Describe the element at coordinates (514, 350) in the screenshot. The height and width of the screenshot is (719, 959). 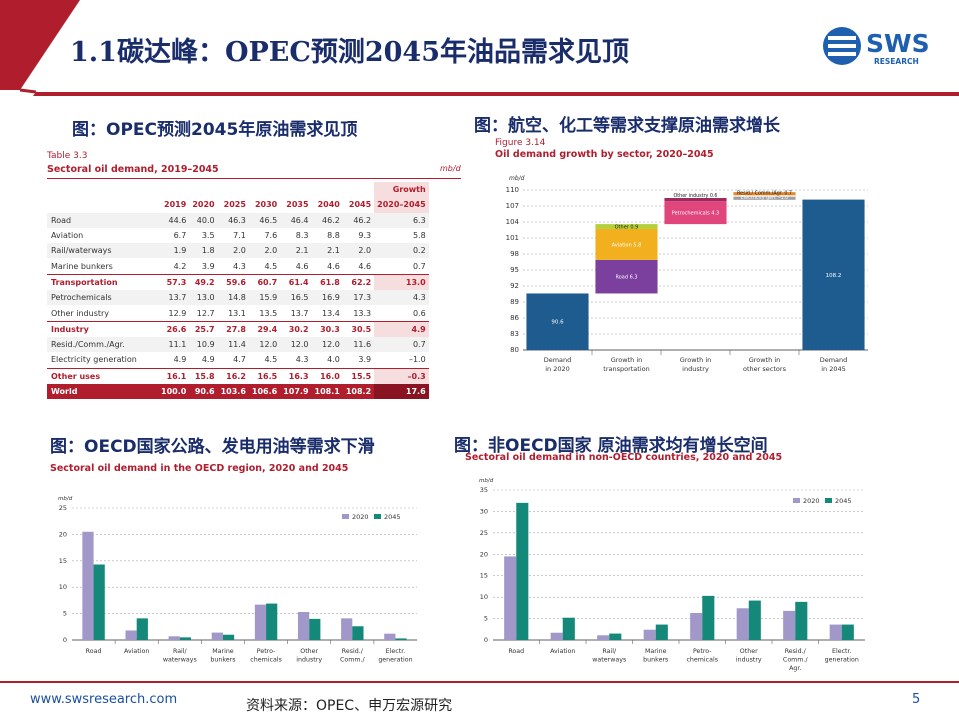
I see `y-tick-label: 80` at that location.